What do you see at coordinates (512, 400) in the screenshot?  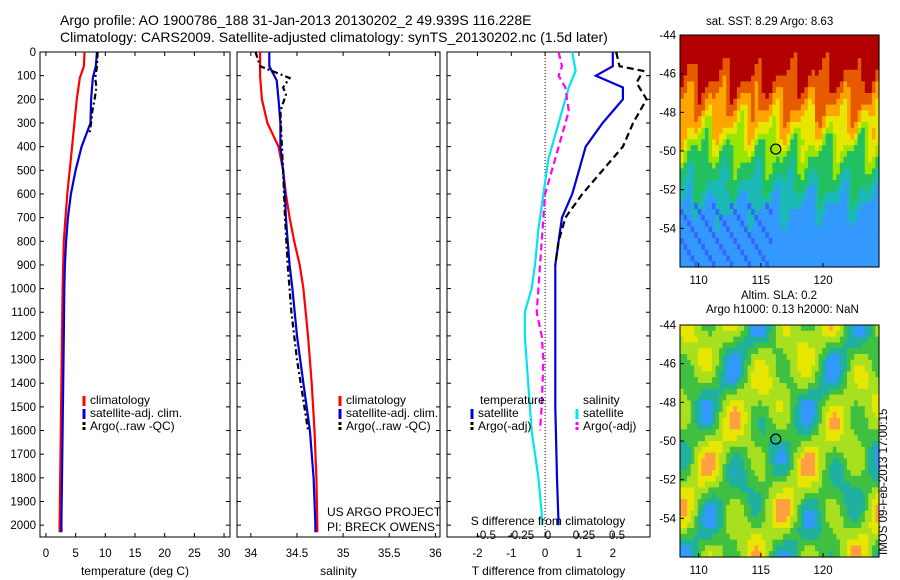 I see `legend-title-temperature: temperature` at bounding box center [512, 400].